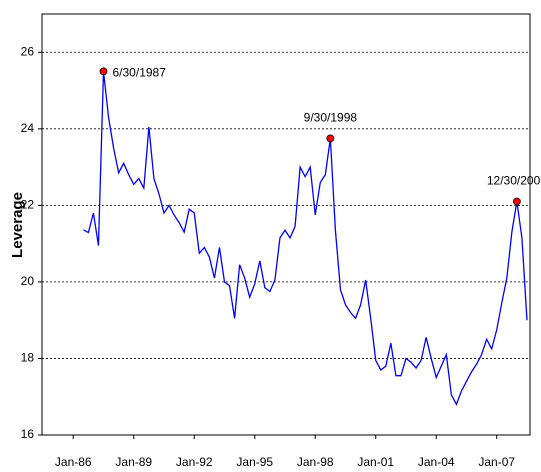 The image size is (541, 472). I want to click on annotation: 9/30/1998, so click(331, 118).